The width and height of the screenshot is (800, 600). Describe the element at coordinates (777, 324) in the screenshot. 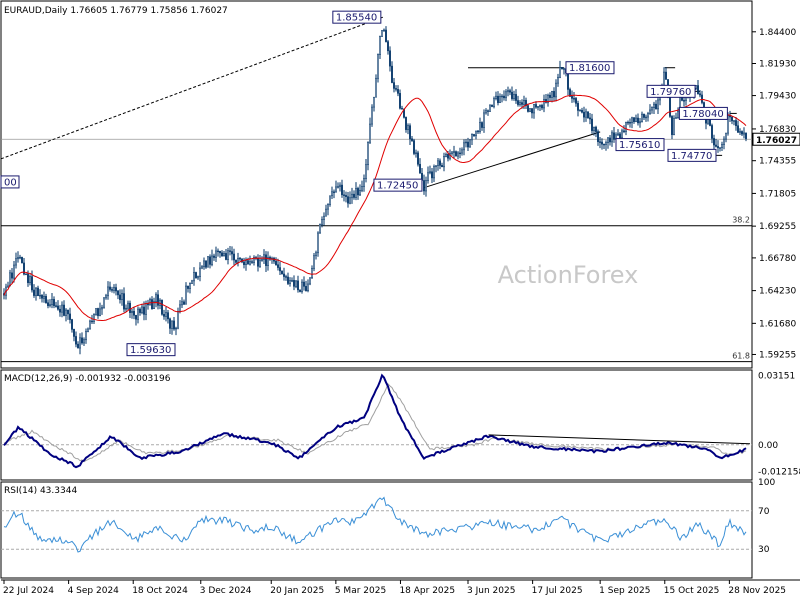

I see `y-tick-label: 1.61680` at that location.